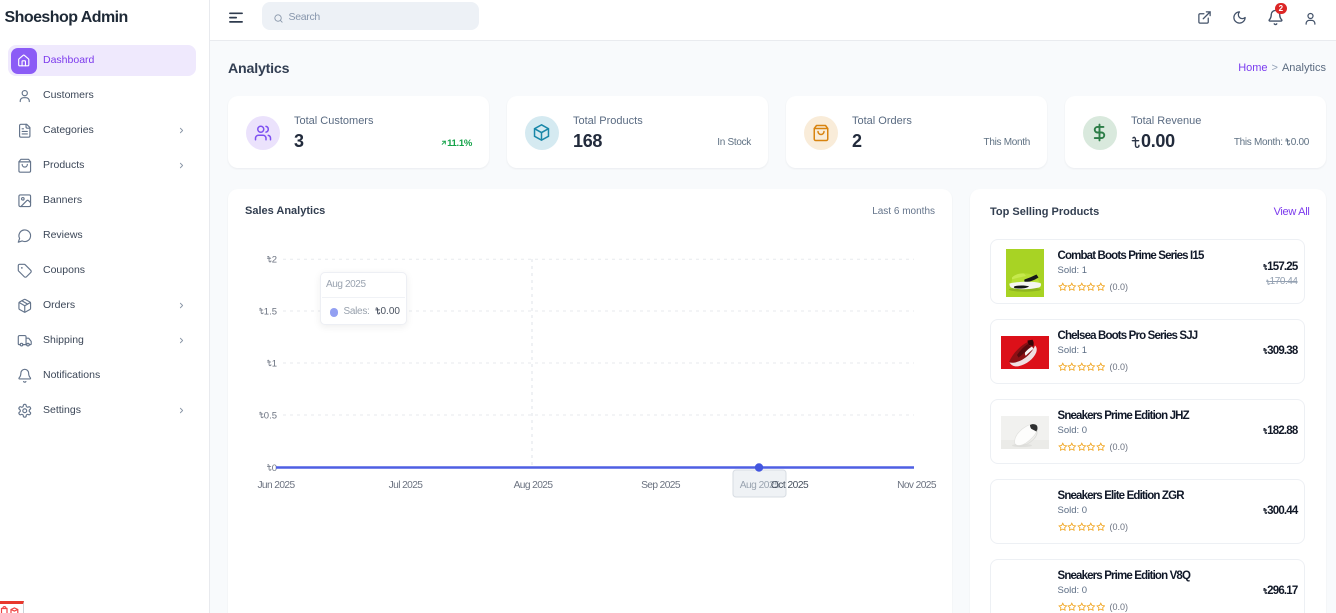 The height and width of the screenshot is (613, 1336). I want to click on svg-text: 1.5, so click(270, 311).